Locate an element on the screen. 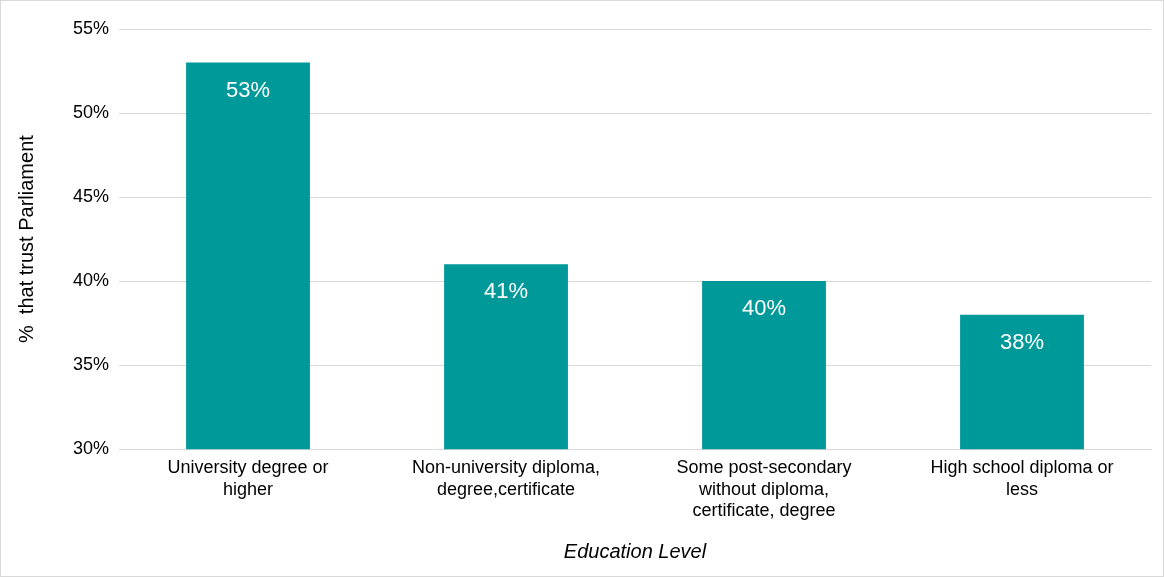 The image size is (1164, 577). y-tick-label: 40% is located at coordinates (91, 280).